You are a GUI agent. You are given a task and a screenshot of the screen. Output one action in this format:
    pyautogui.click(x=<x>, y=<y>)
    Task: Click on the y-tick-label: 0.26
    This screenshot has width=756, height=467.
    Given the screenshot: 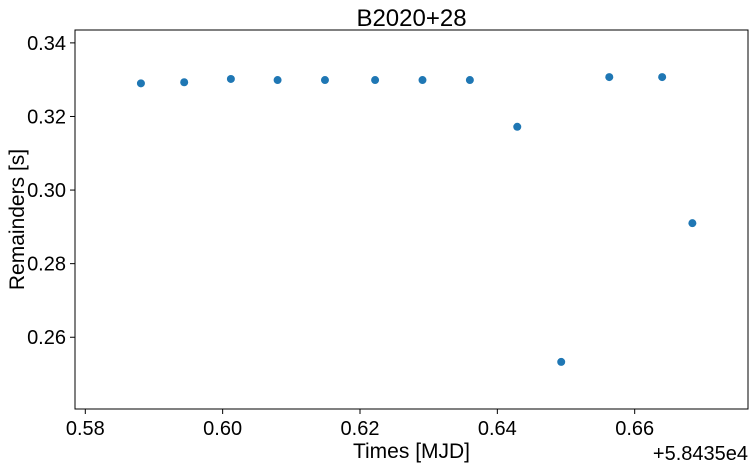 What is the action you would take?
    pyautogui.click(x=46, y=338)
    